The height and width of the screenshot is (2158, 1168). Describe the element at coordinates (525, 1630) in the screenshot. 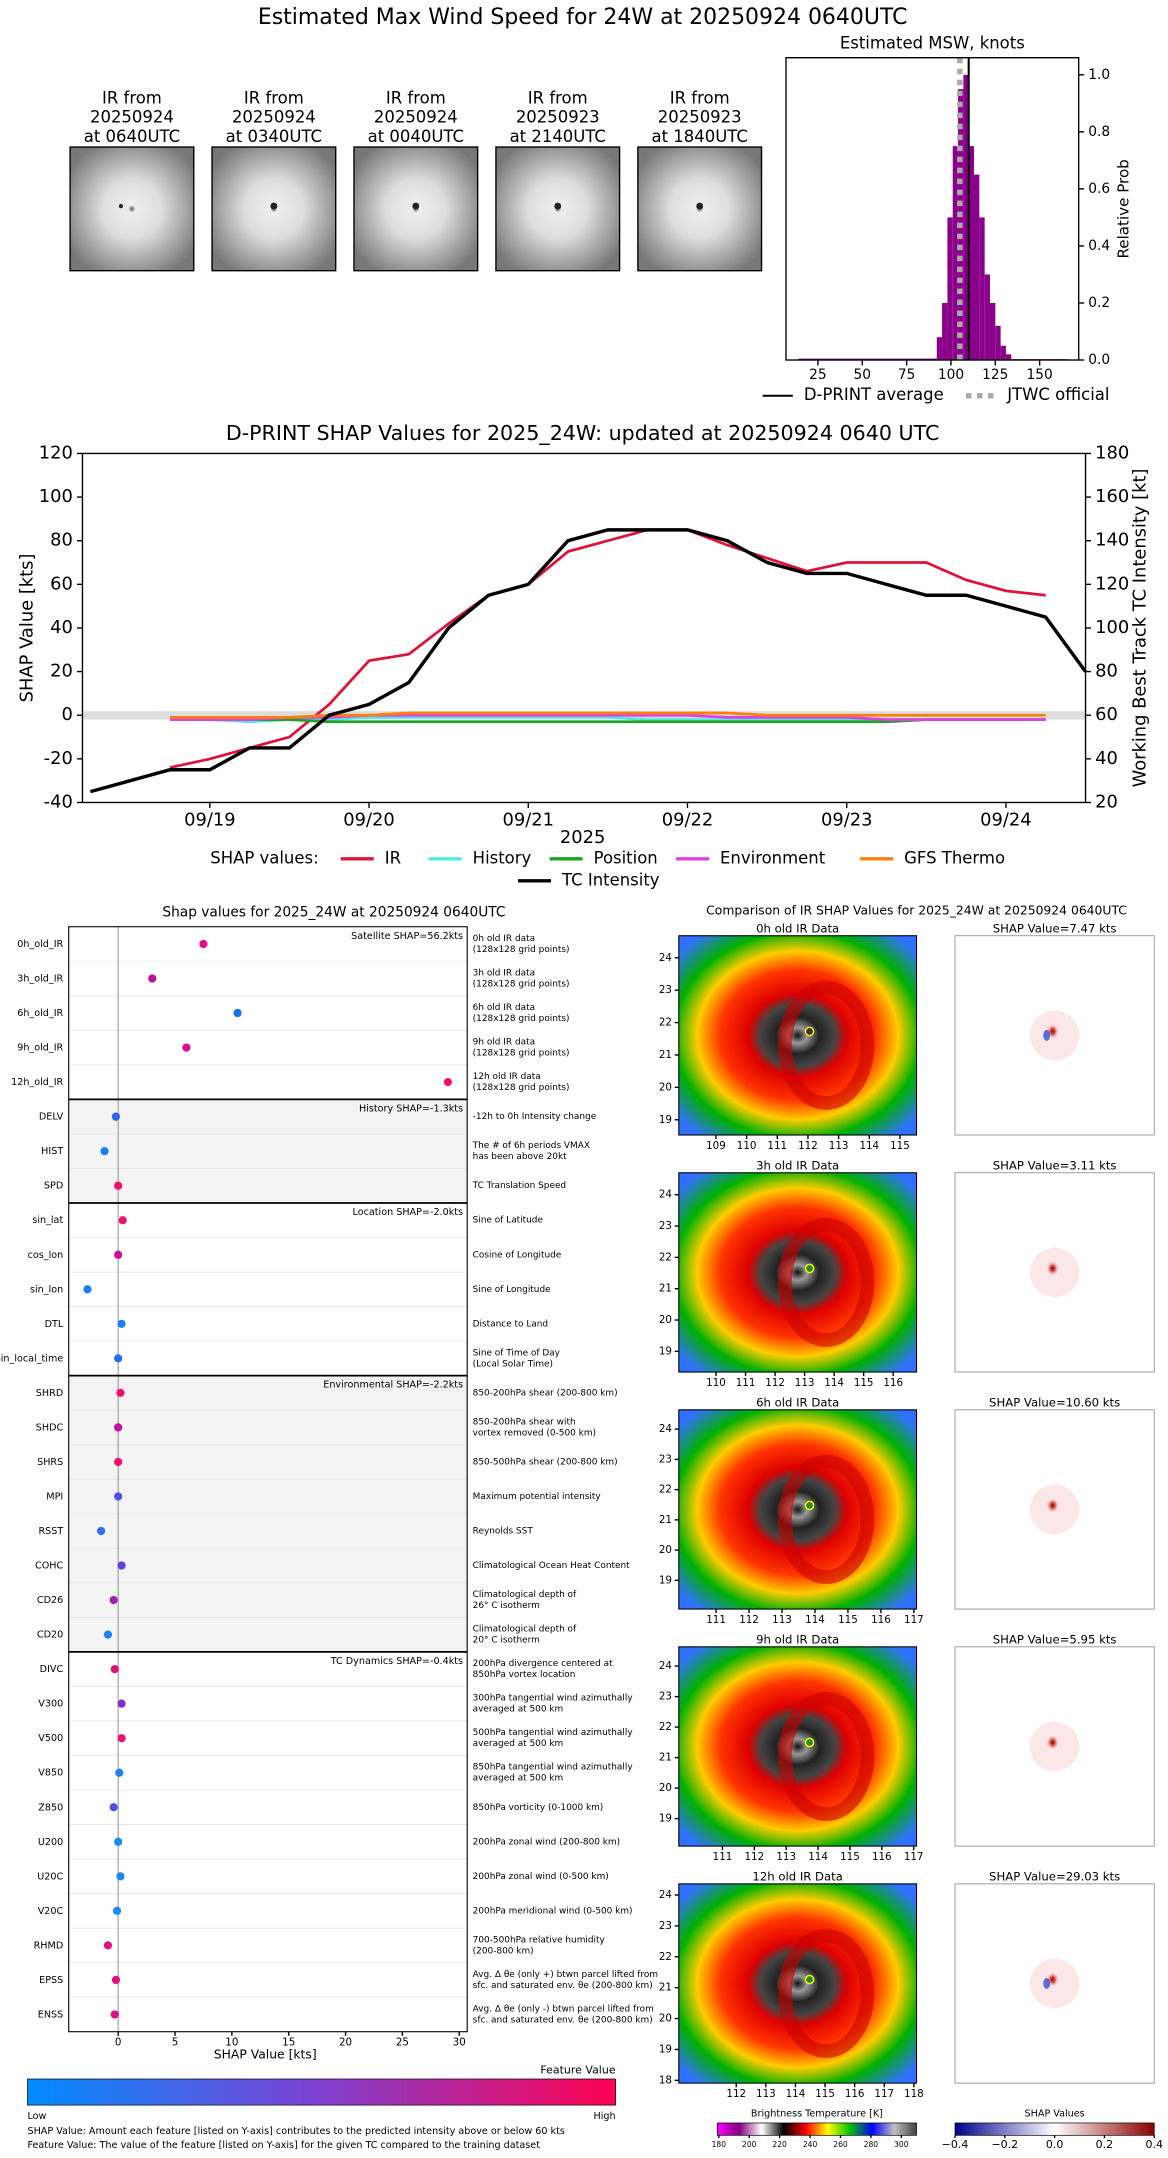

I see `feature-description: Climatological depth of` at that location.